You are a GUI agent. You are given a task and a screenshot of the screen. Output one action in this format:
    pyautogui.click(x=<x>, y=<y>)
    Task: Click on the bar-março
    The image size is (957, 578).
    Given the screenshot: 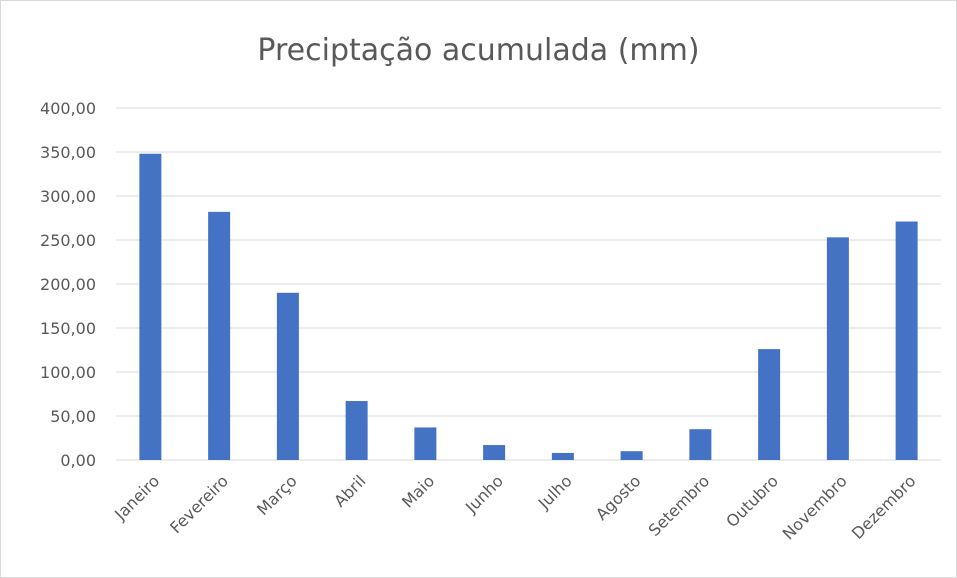 What is the action you would take?
    pyautogui.click(x=287, y=376)
    